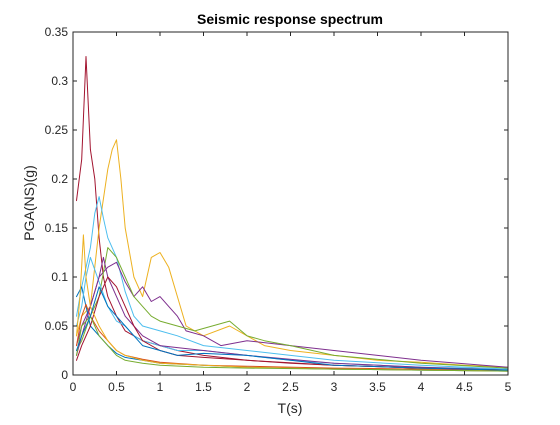 The image size is (560, 425). Describe the element at coordinates (57, 326) in the screenshot. I see `y-tick-label-1: 0.05` at that location.